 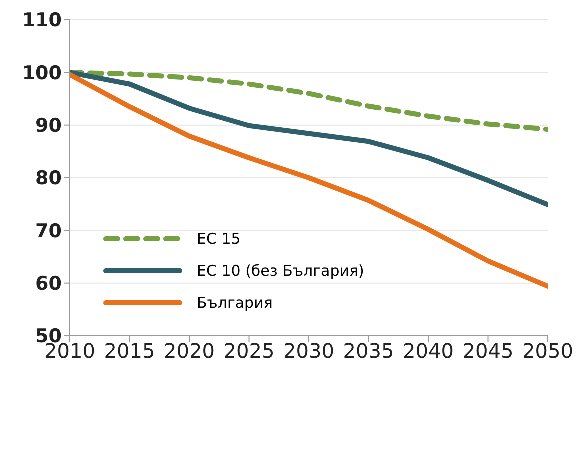 I want to click on legend-label: ЕС 10 (без България), so click(x=280, y=271).